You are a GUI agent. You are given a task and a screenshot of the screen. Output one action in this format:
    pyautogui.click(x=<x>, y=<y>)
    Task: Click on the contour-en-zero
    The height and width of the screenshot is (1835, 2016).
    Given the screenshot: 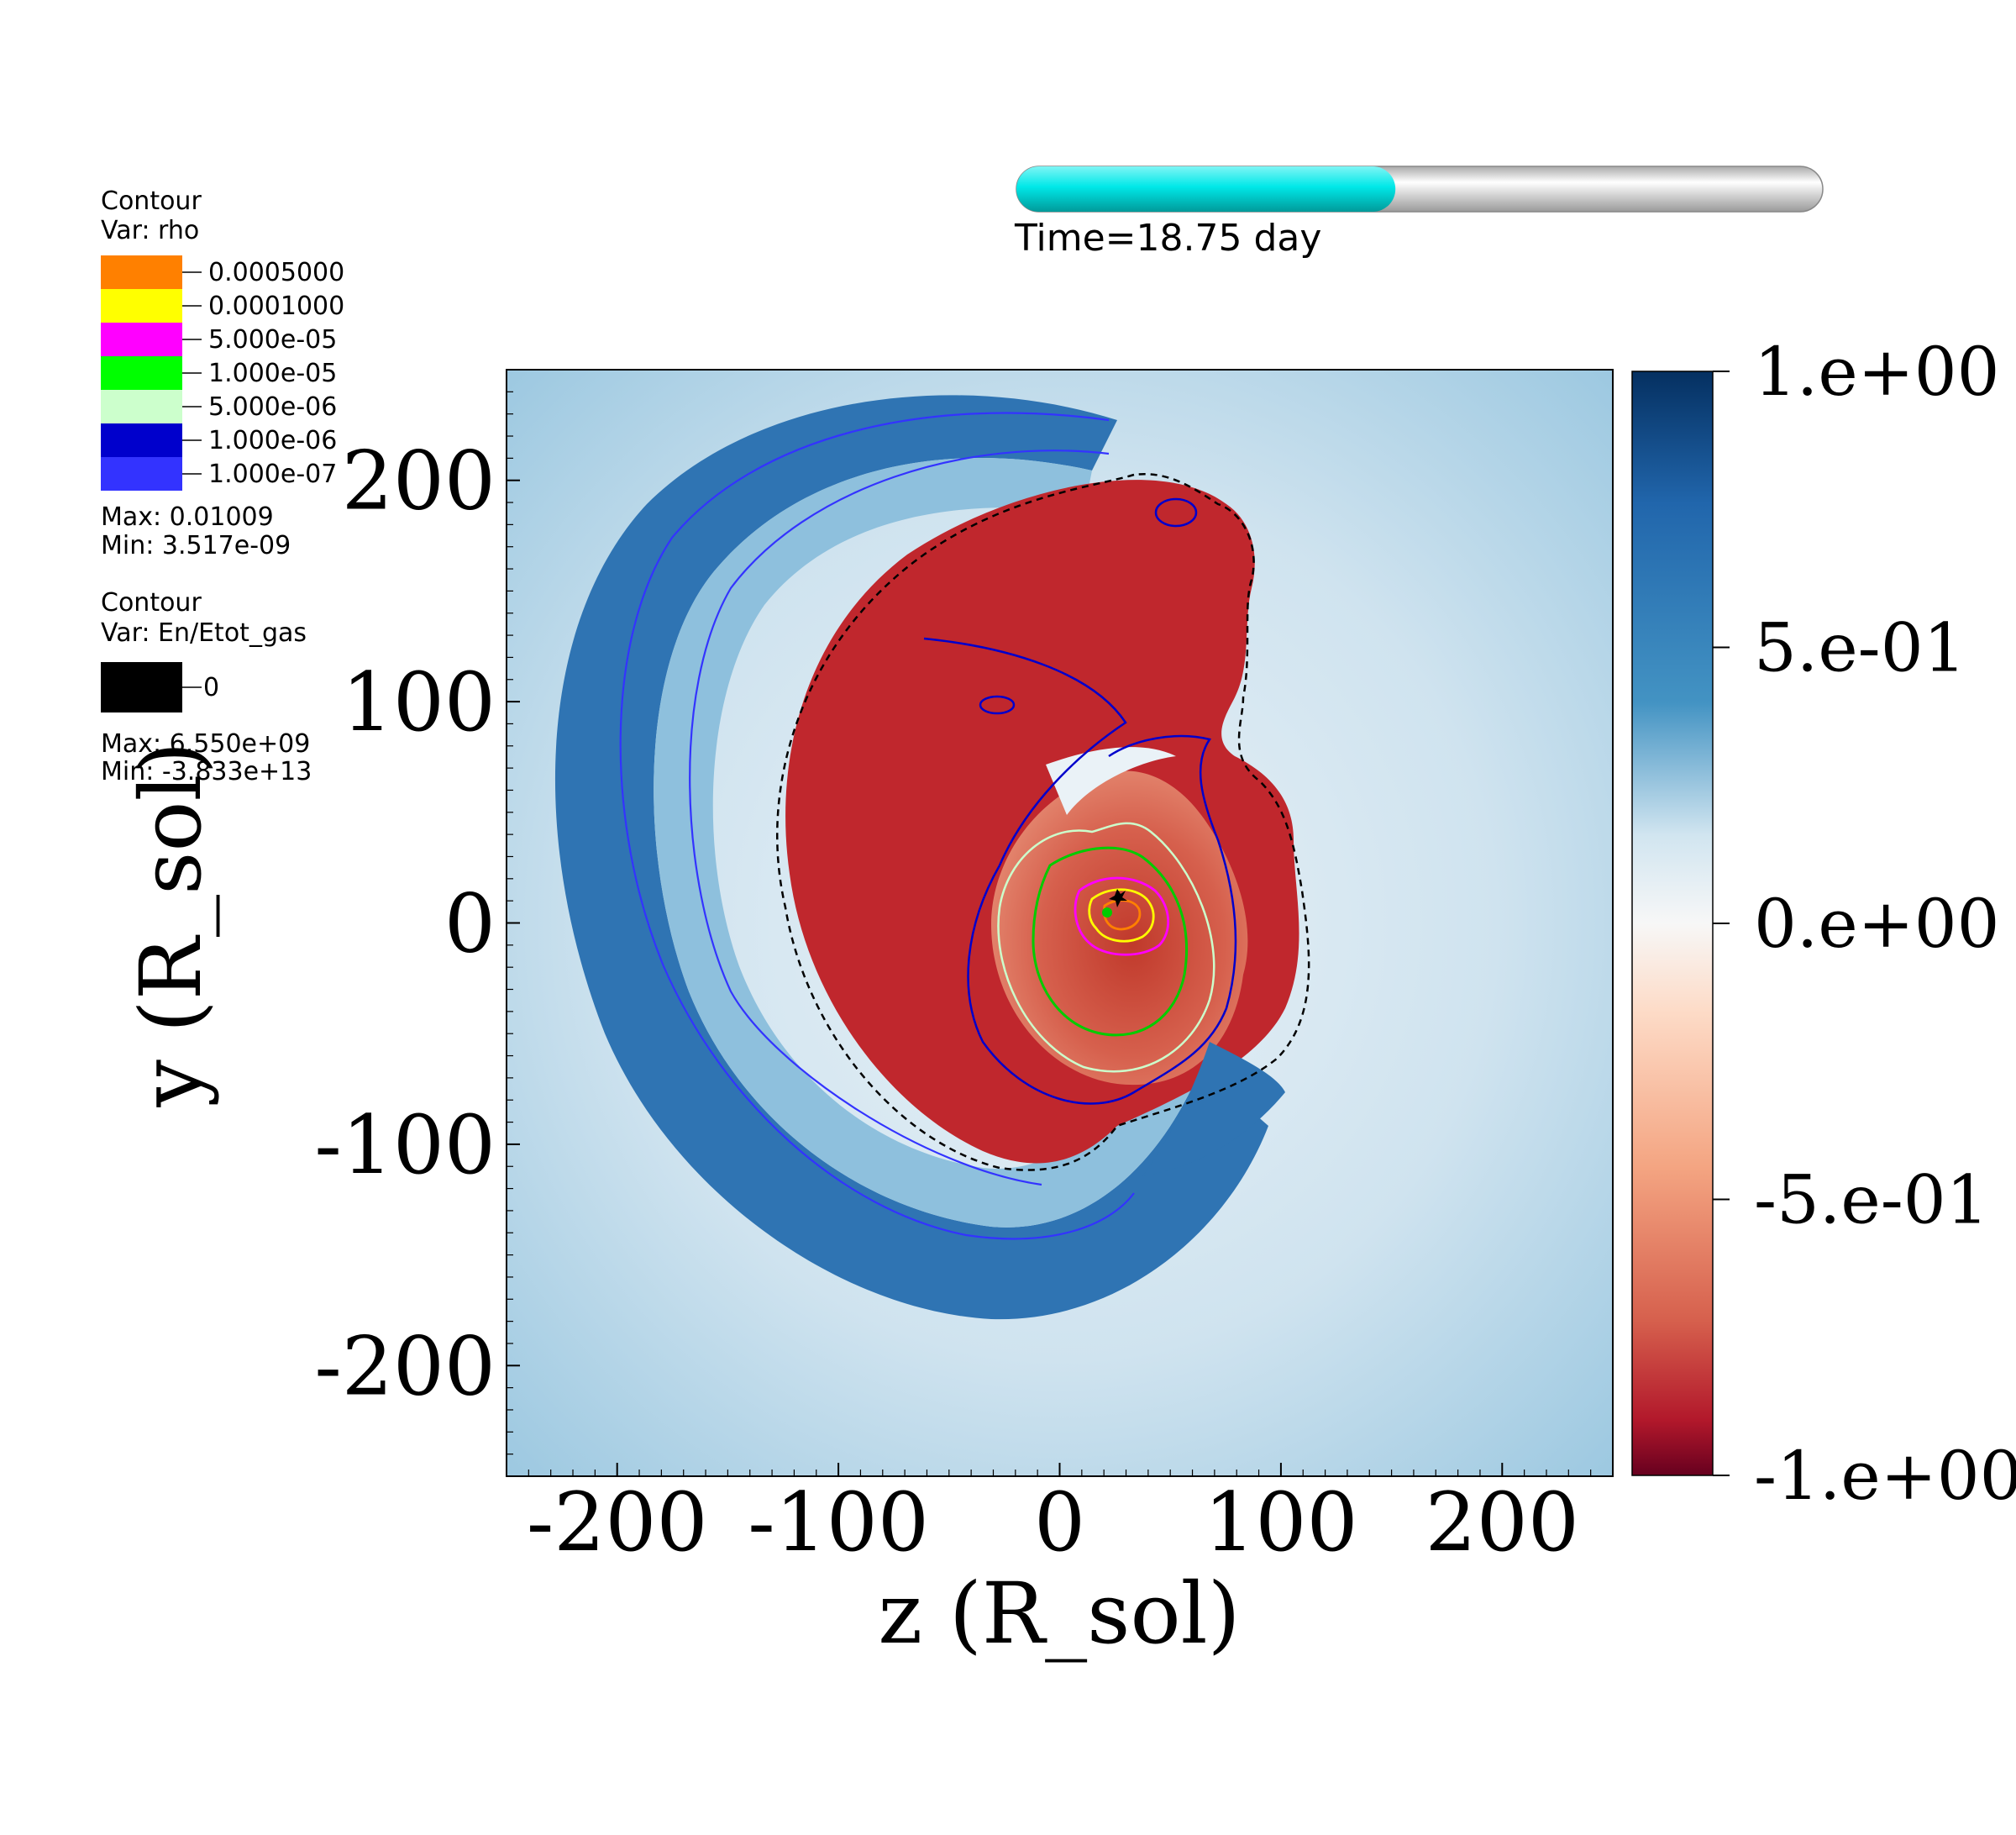 What is the action you would take?
    pyautogui.click(x=1043, y=821)
    